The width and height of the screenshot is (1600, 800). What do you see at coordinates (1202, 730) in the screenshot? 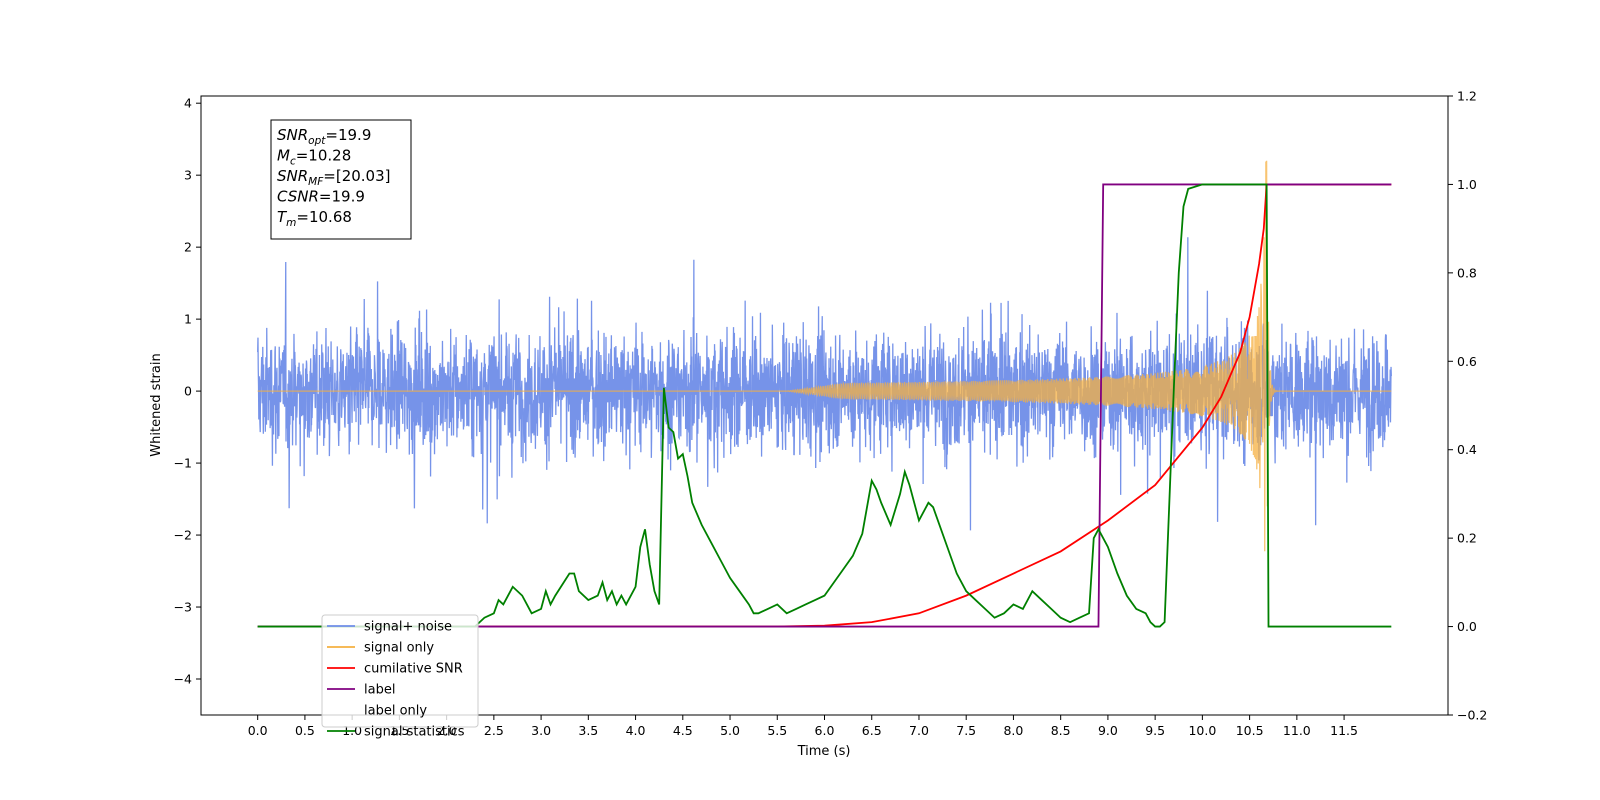
I see `x-tick-label: 10.0` at bounding box center [1202, 730].